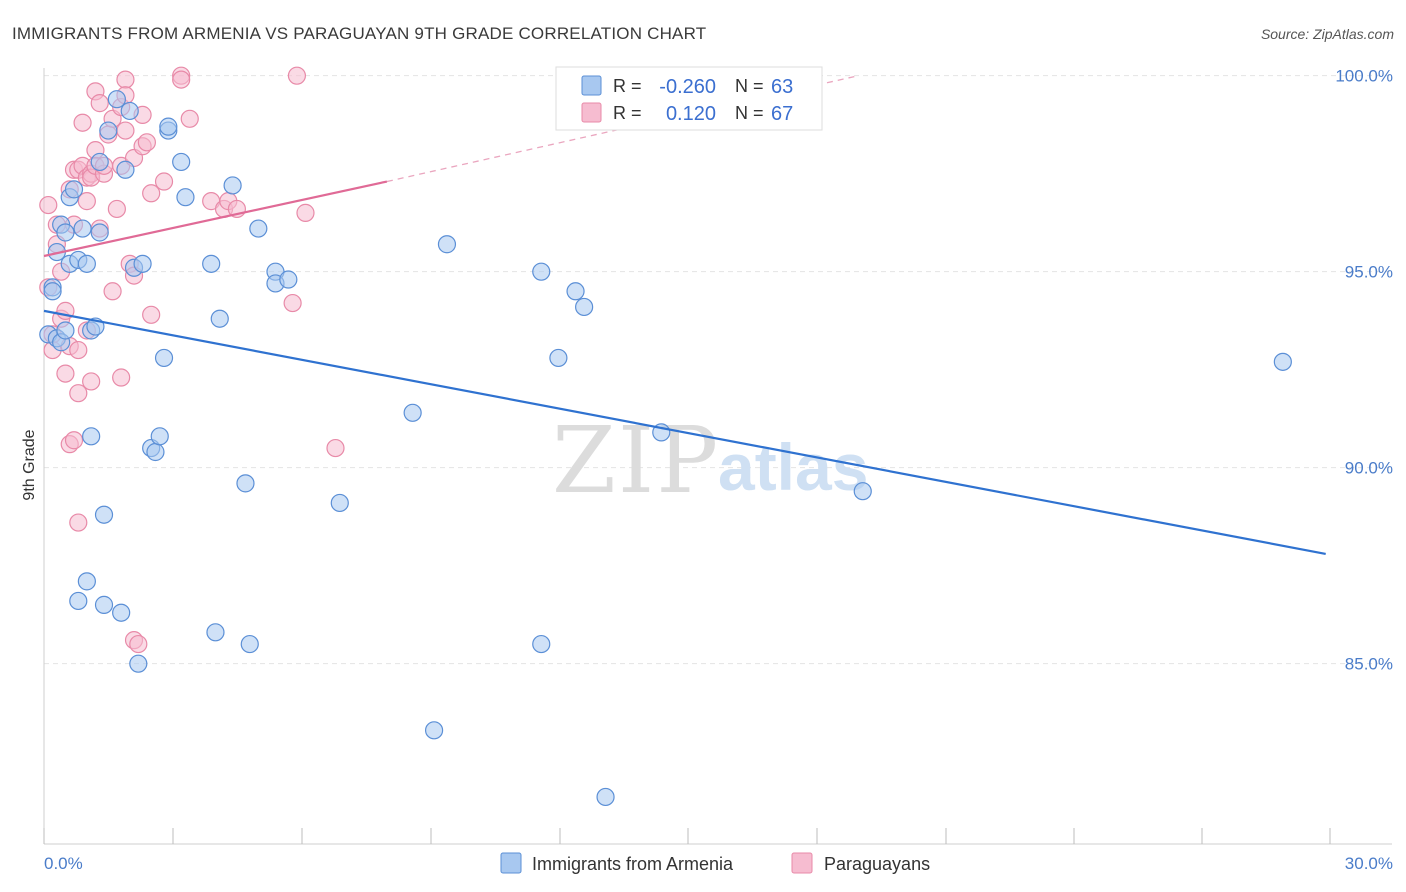 Image resolution: width=1406 pixels, height=892 pixels. What do you see at coordinates (591, 112) in the screenshot?
I see `stats-legend-swatch-pink` at bounding box center [591, 112].